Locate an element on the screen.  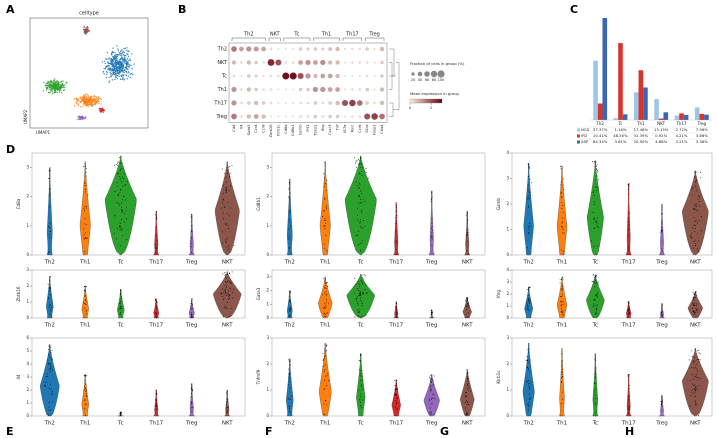
table-value: 3.36% is located at coordinates (702, 141).